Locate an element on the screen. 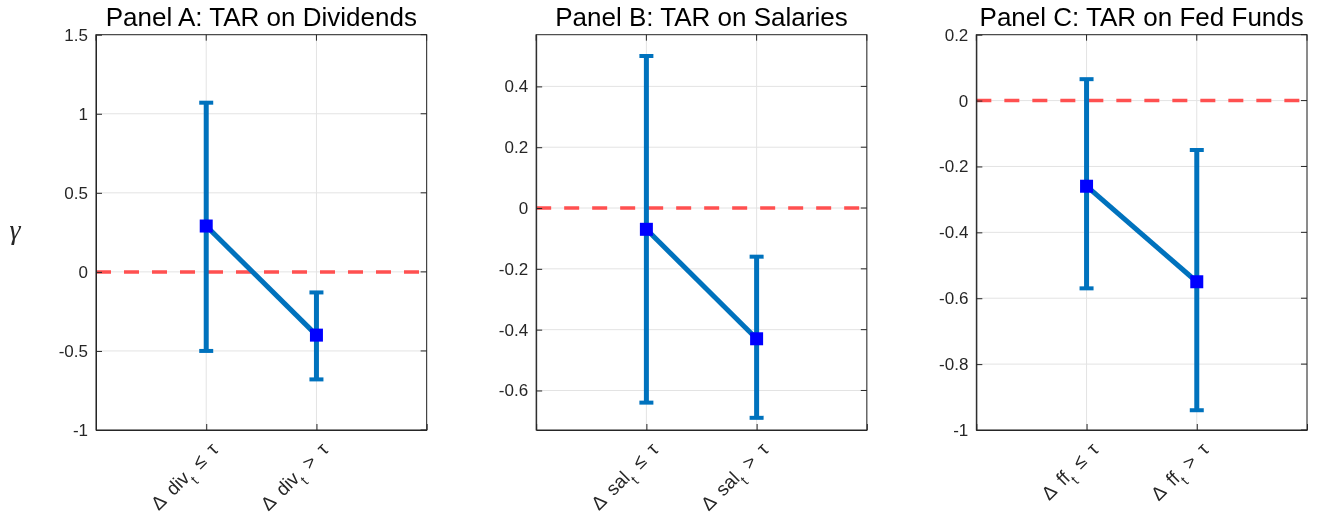 The width and height of the screenshot is (1319, 524). chart-title: Panel C: TAR on Fed Funds is located at coordinates (1141, 17).